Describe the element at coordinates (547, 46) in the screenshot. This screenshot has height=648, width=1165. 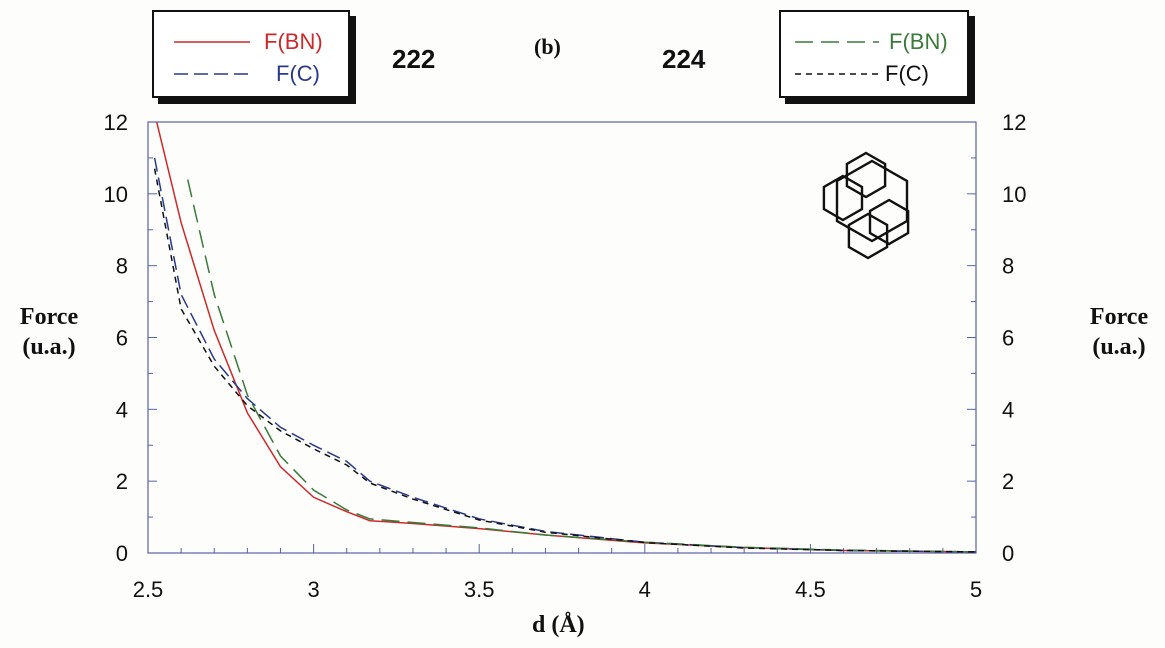
I see `panel-label: (b)` at that location.